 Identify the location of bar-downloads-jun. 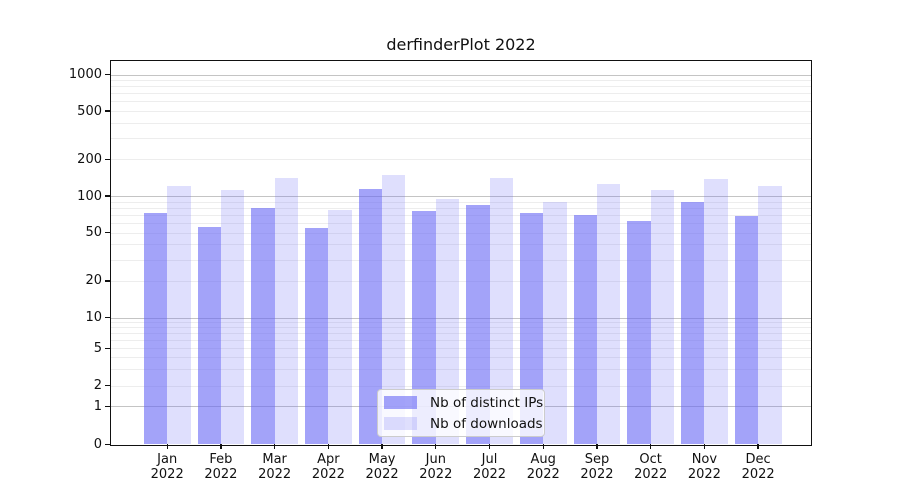
(447, 322).